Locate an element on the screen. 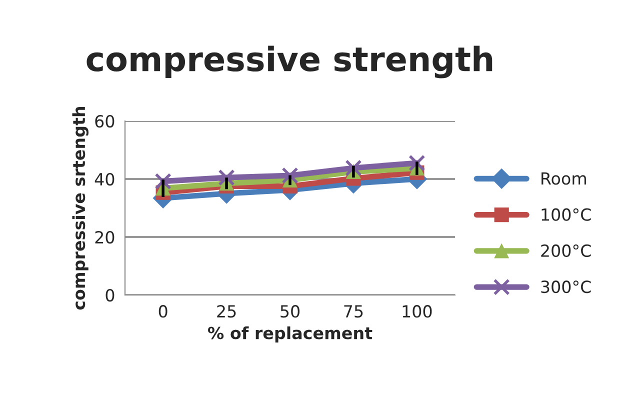 The height and width of the screenshot is (412, 633). legend-label: 300°C is located at coordinates (566, 287).